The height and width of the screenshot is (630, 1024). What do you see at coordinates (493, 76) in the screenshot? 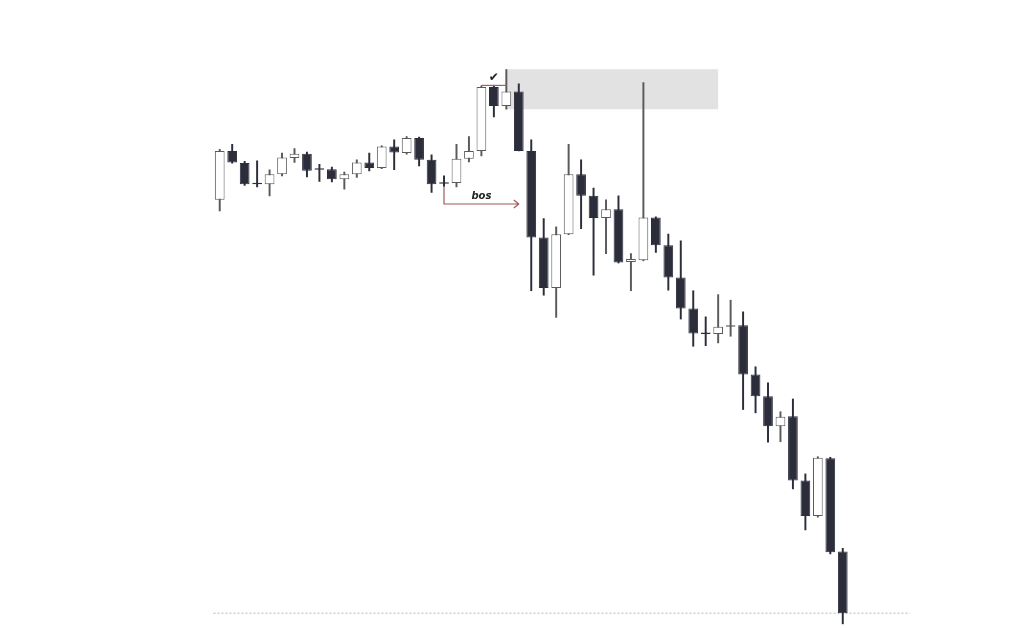
I see `annotation: ✔` at bounding box center [493, 76].